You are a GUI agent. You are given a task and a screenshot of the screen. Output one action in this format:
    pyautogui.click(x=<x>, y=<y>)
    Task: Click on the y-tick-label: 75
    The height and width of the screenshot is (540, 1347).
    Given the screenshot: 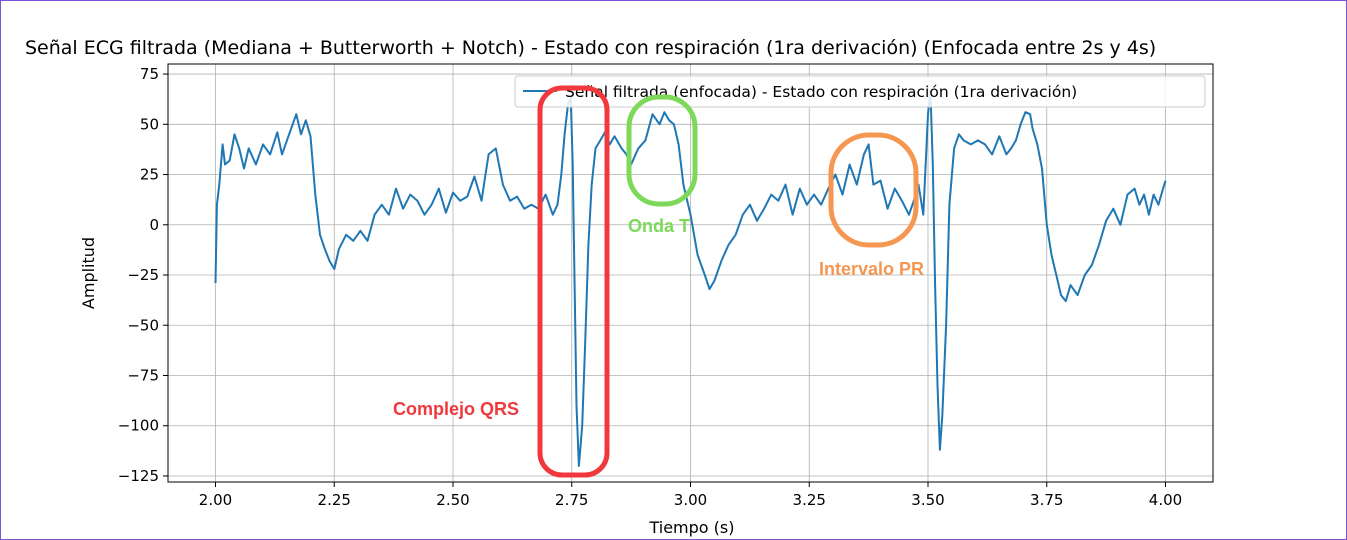 What is the action you would take?
    pyautogui.click(x=149, y=74)
    